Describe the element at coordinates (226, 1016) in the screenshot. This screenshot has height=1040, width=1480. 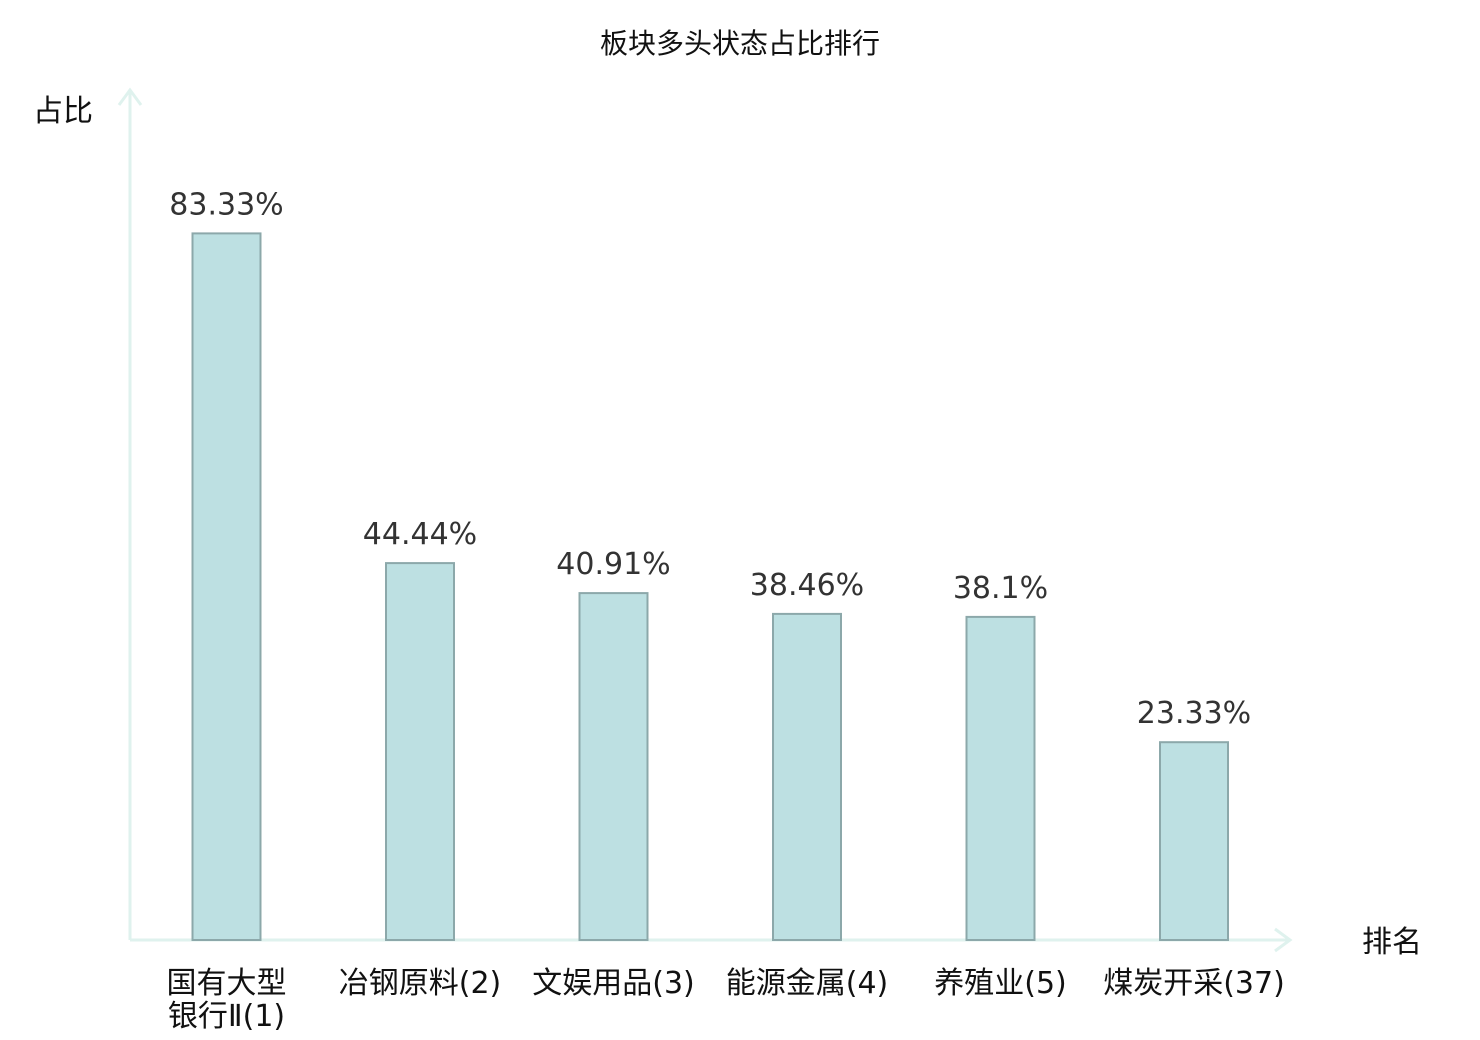
I see `category-label: 银行Ⅱ(1)` at that location.